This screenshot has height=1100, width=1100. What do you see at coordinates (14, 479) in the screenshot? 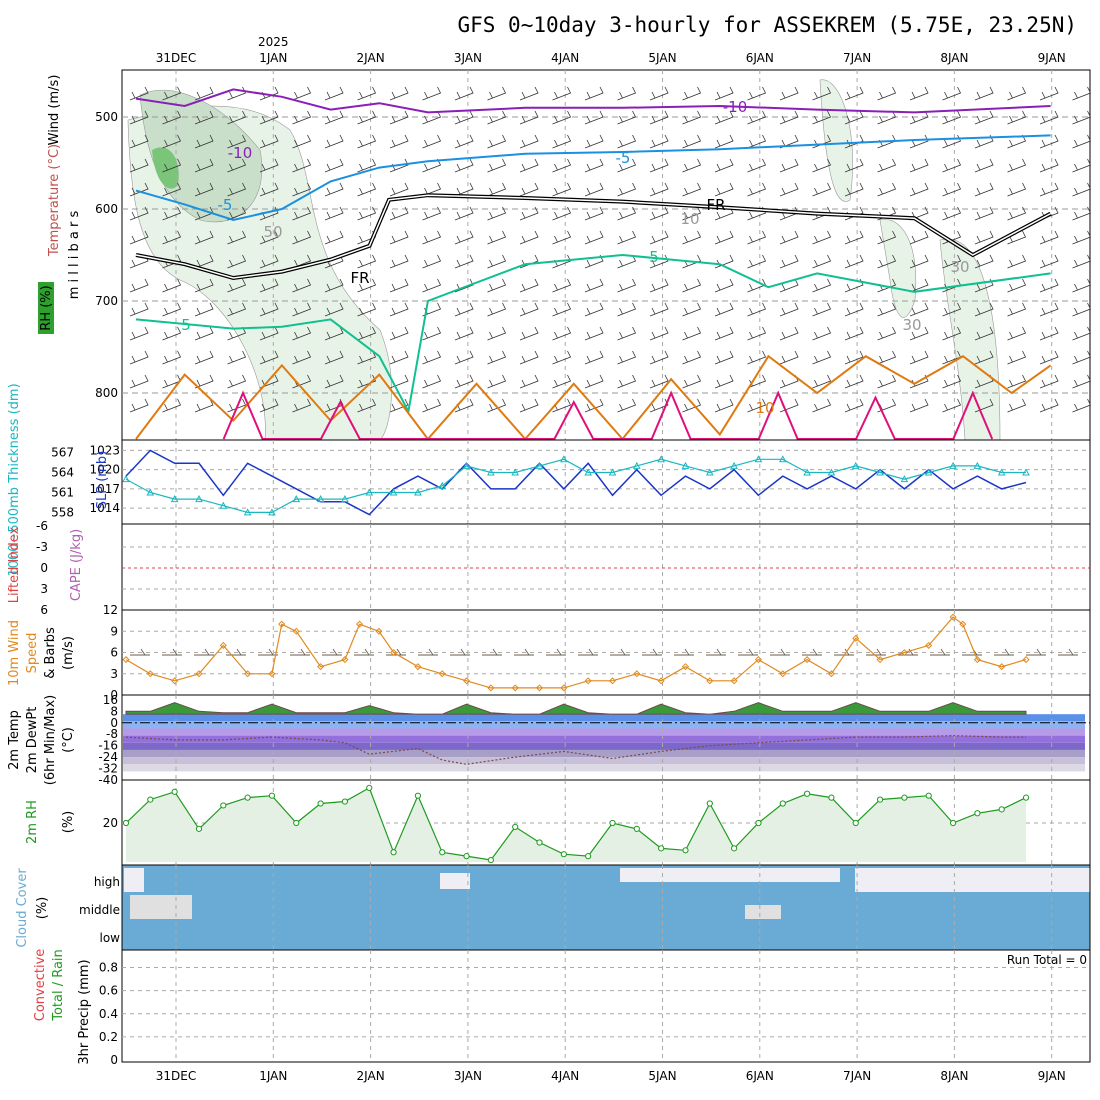
I see `thickness-axis-title: 1000~500mb Thickness (dm)` at bounding box center [14, 479].